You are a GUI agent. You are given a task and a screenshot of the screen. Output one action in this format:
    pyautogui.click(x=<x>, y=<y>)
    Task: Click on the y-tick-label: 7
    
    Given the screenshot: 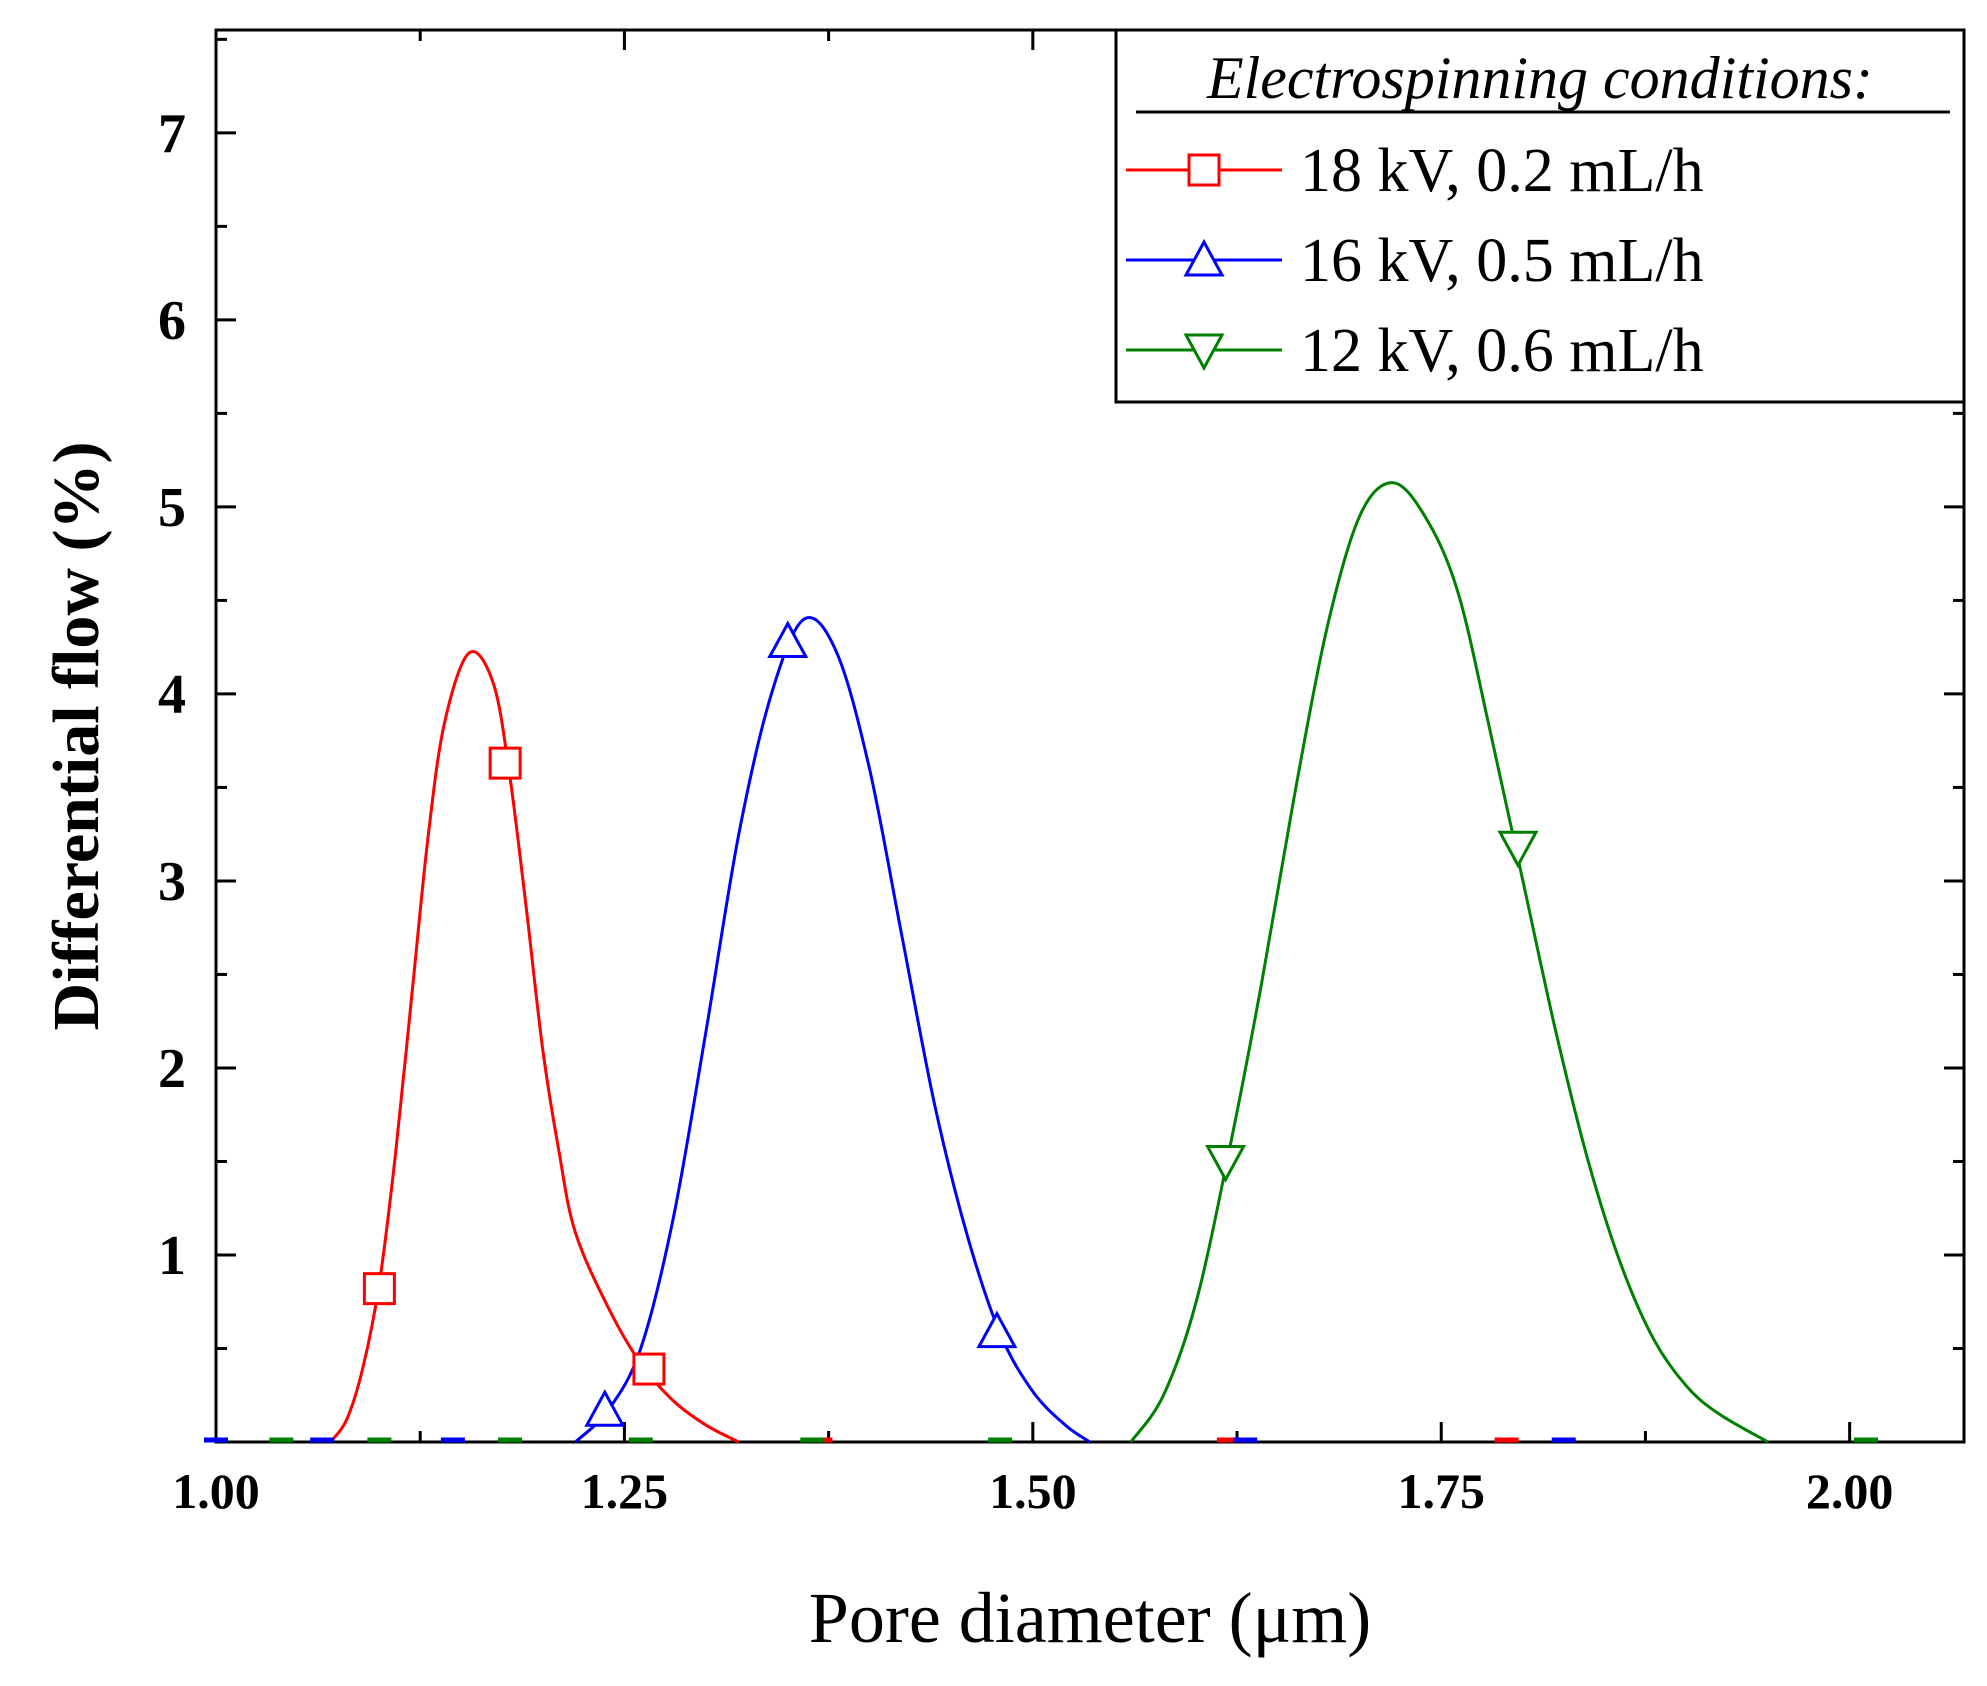 What is the action you would take?
    pyautogui.click(x=172, y=134)
    